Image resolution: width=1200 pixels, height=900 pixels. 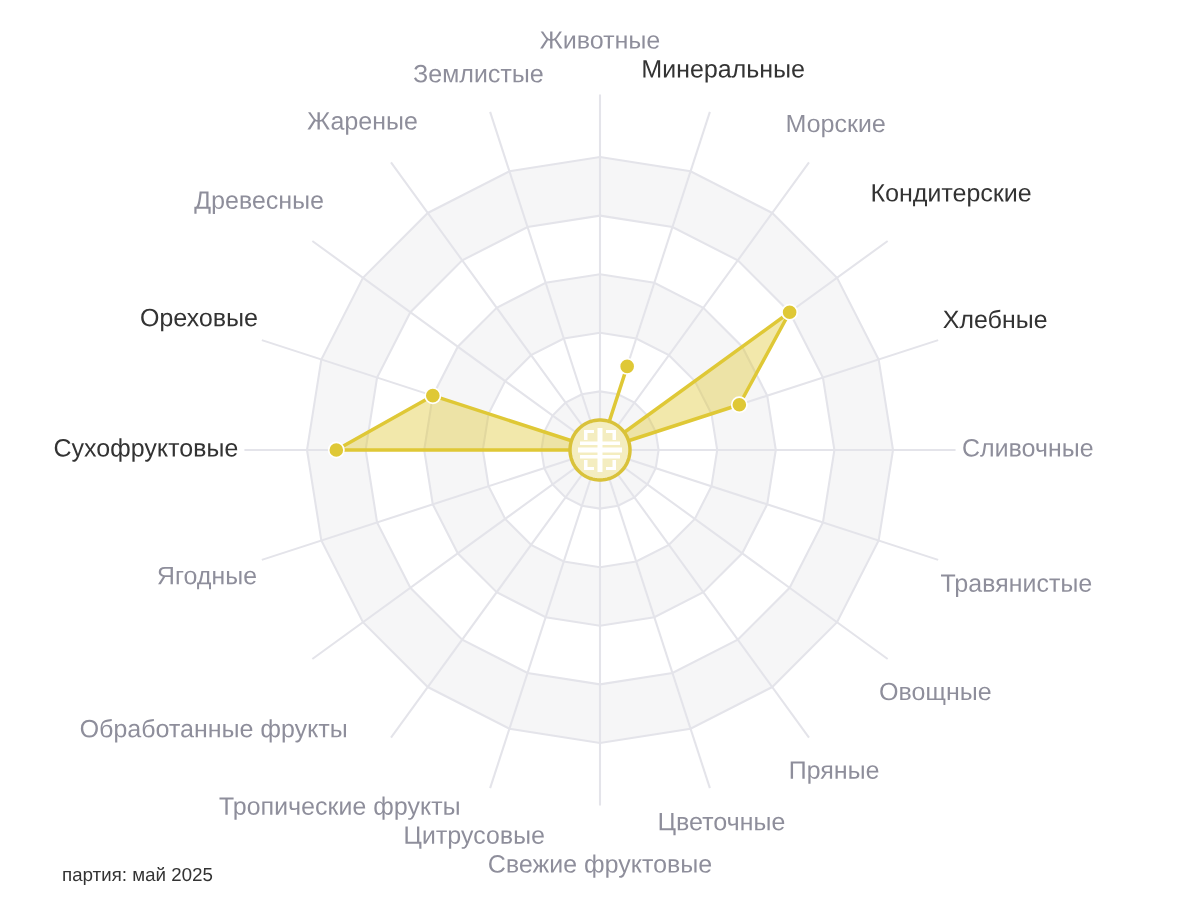 What do you see at coordinates (1016, 585) in the screenshot?
I see `spoke-label: Травянистые` at bounding box center [1016, 585].